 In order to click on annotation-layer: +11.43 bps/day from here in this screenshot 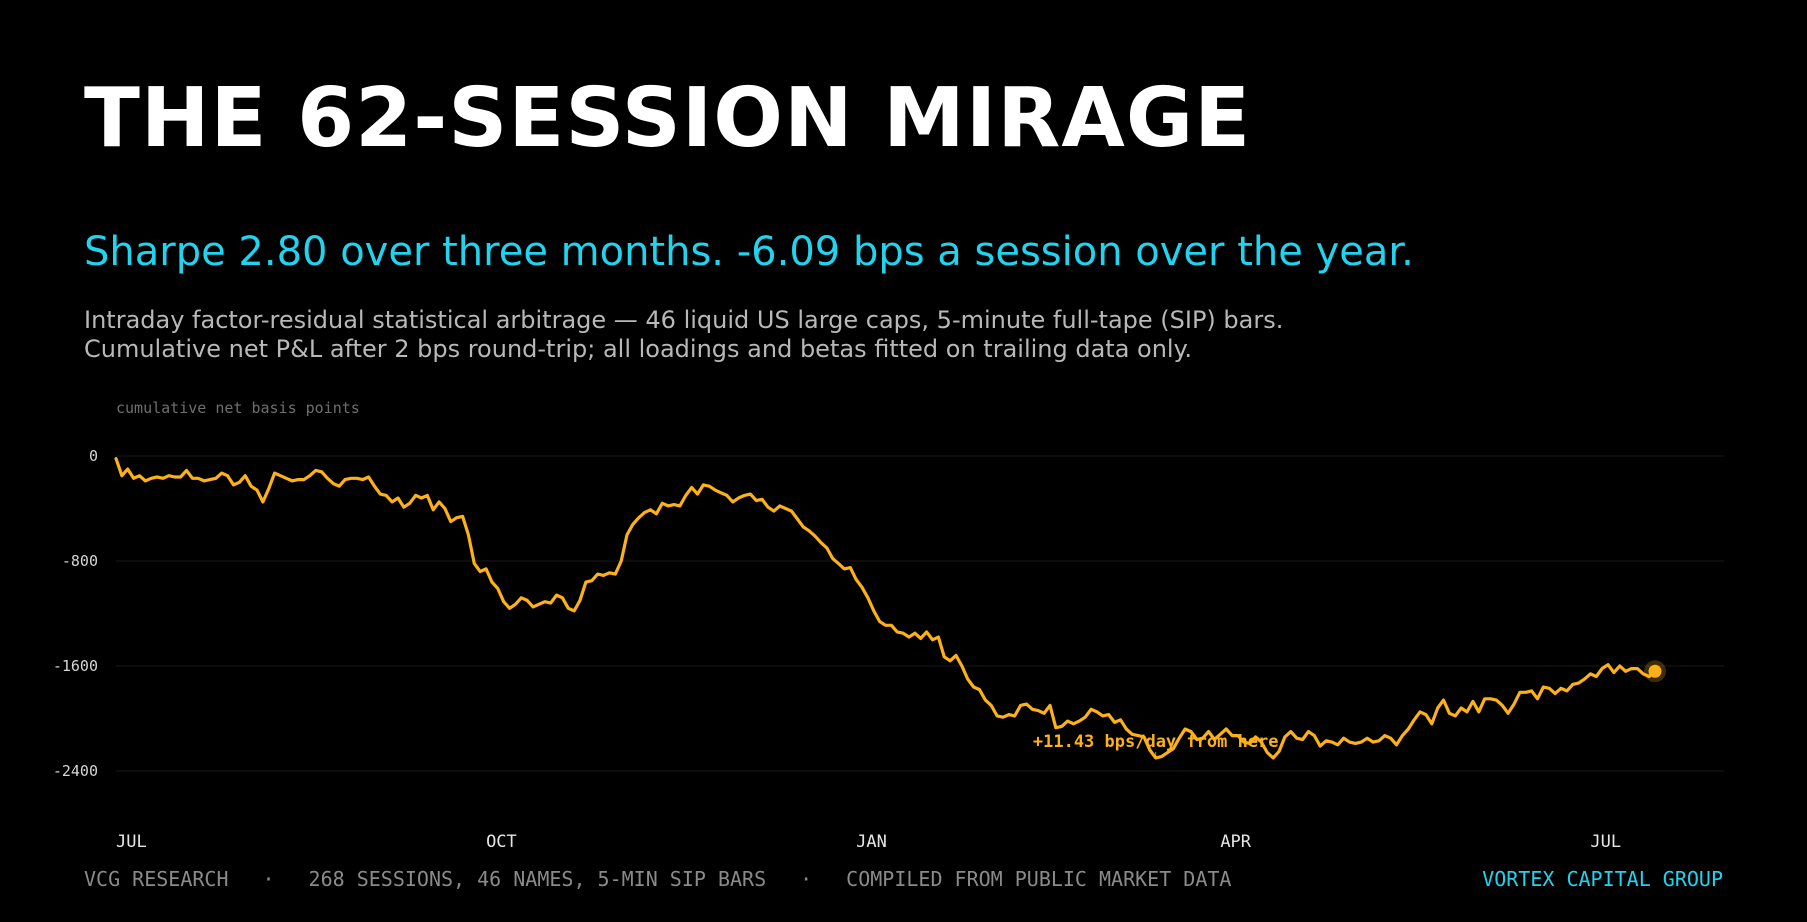, I will do `click(1156, 744)`.